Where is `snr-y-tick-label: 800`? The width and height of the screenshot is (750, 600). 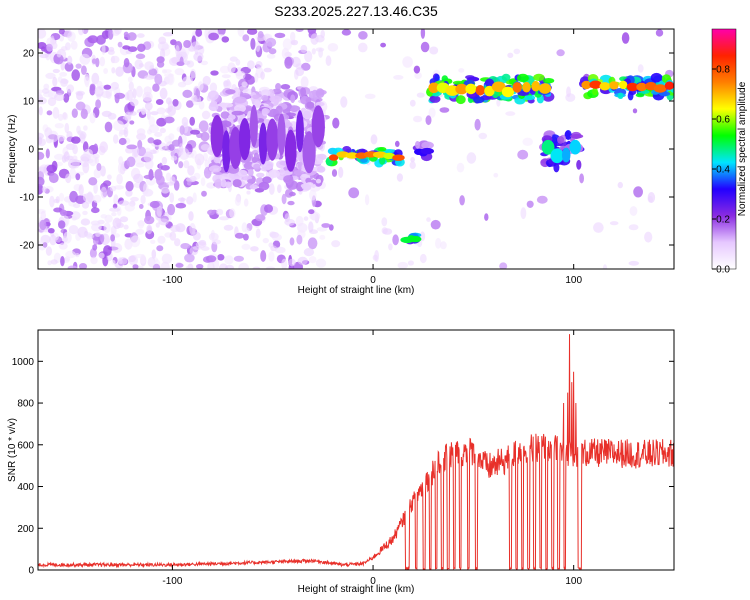 snr-y-tick-label: 800 is located at coordinates (25, 404).